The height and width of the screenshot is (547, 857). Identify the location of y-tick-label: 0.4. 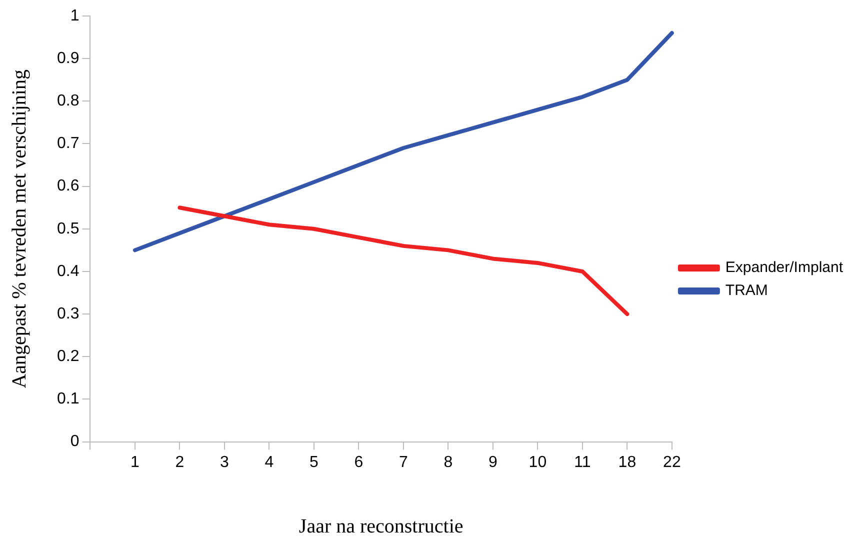
(68, 271).